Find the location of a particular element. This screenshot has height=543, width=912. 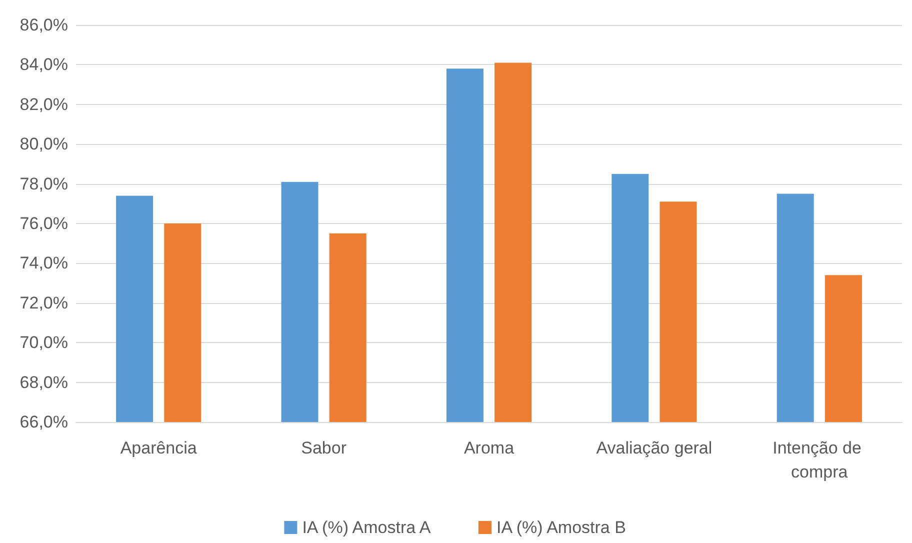

y-tick-label: 66,0% is located at coordinates (44, 422).